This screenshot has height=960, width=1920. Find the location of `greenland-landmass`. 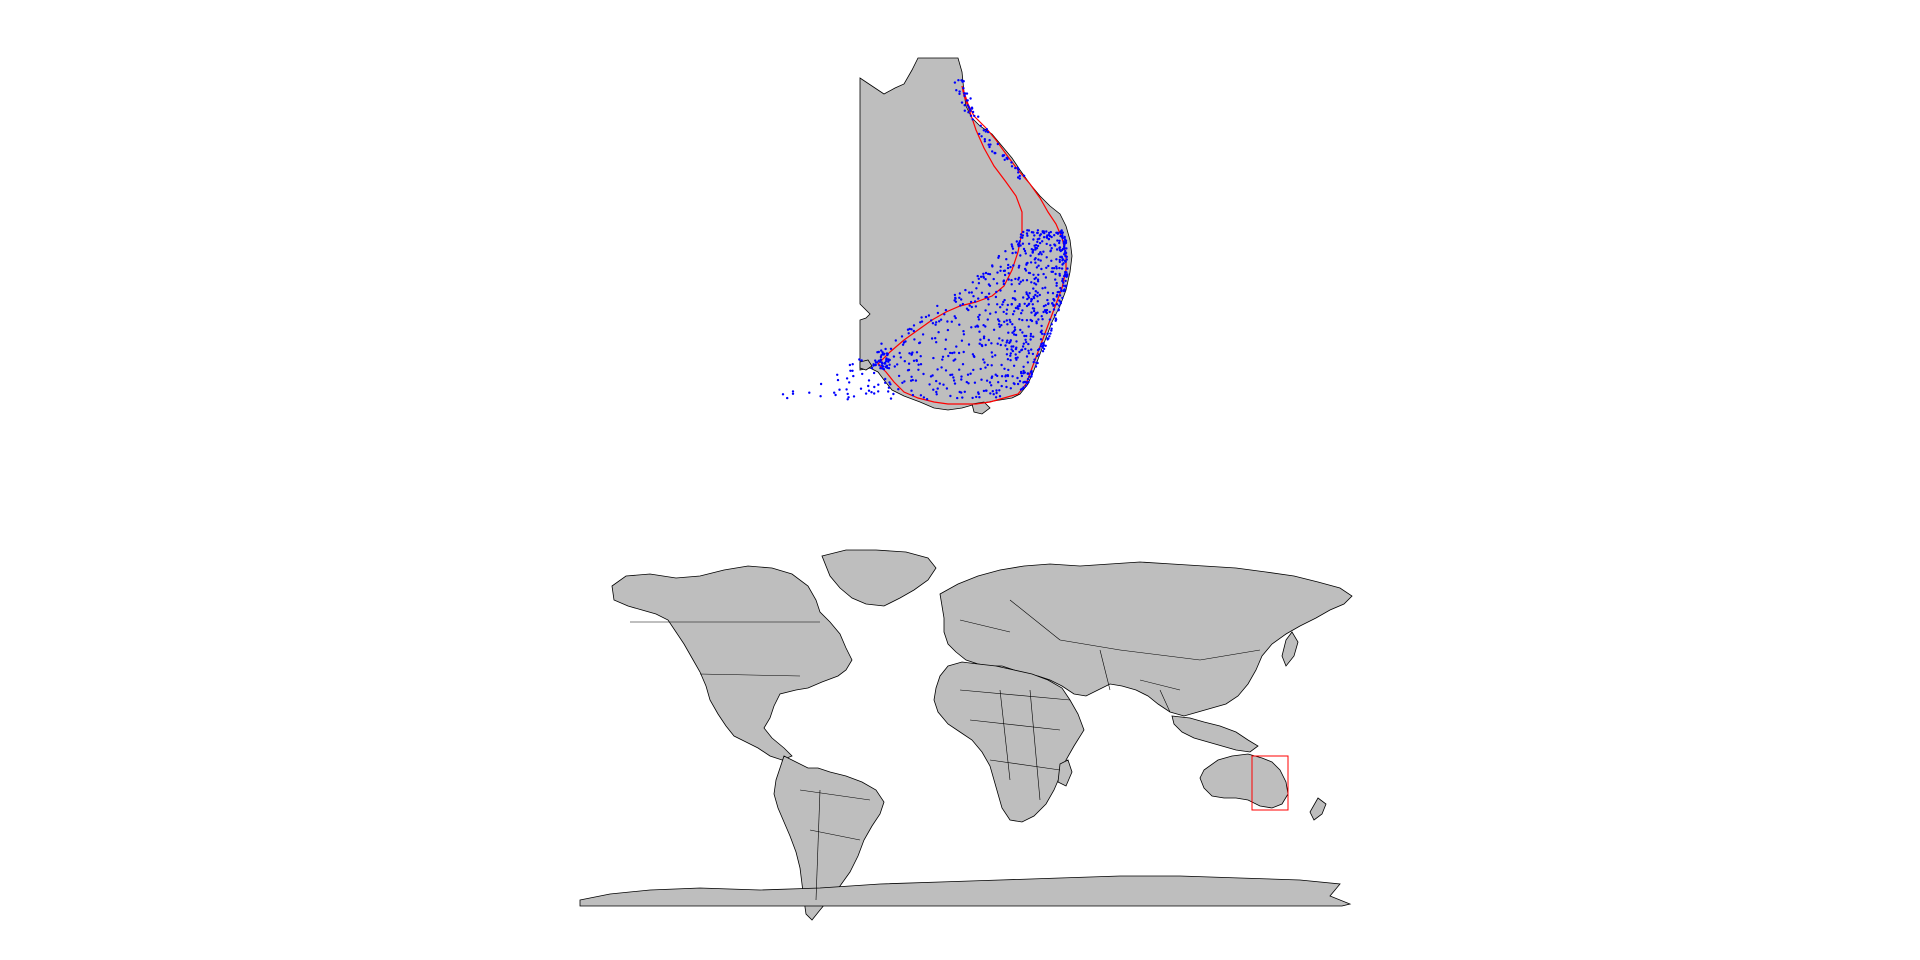

greenland-landmass is located at coordinates (879, 578).